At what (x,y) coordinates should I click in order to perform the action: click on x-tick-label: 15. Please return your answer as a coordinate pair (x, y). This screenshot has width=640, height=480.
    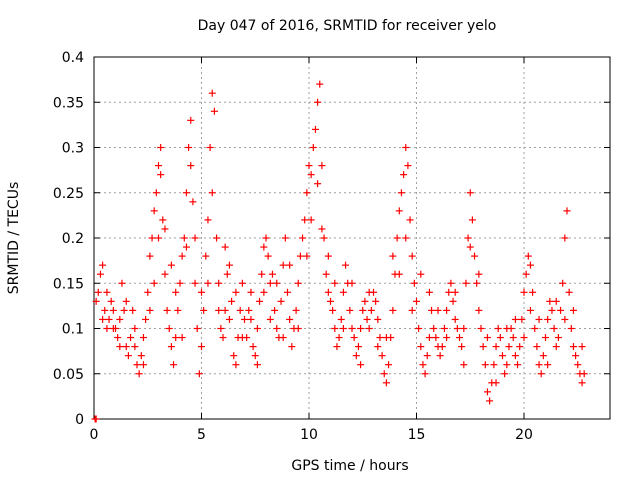
    Looking at the image, I should click on (417, 435).